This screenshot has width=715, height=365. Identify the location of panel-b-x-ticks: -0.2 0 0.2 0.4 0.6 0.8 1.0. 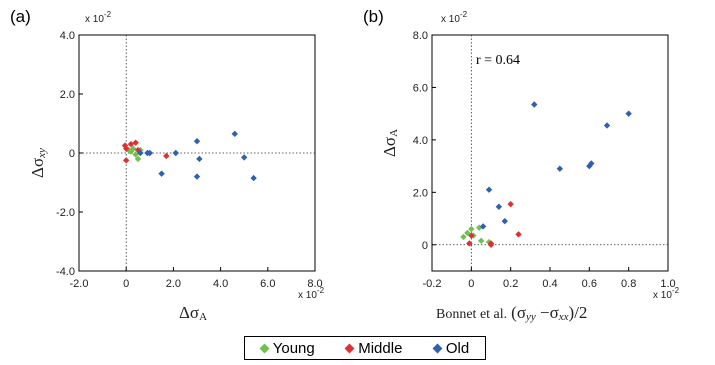
(549, 278).